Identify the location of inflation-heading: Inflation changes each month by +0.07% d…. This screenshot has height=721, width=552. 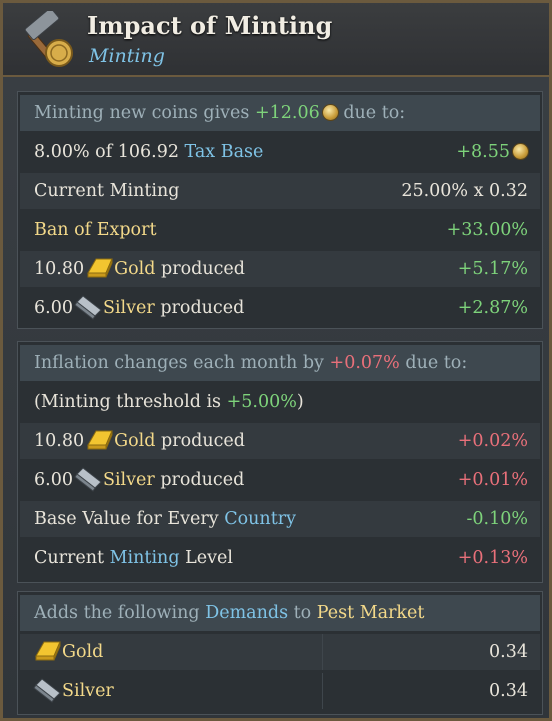
(280, 363).